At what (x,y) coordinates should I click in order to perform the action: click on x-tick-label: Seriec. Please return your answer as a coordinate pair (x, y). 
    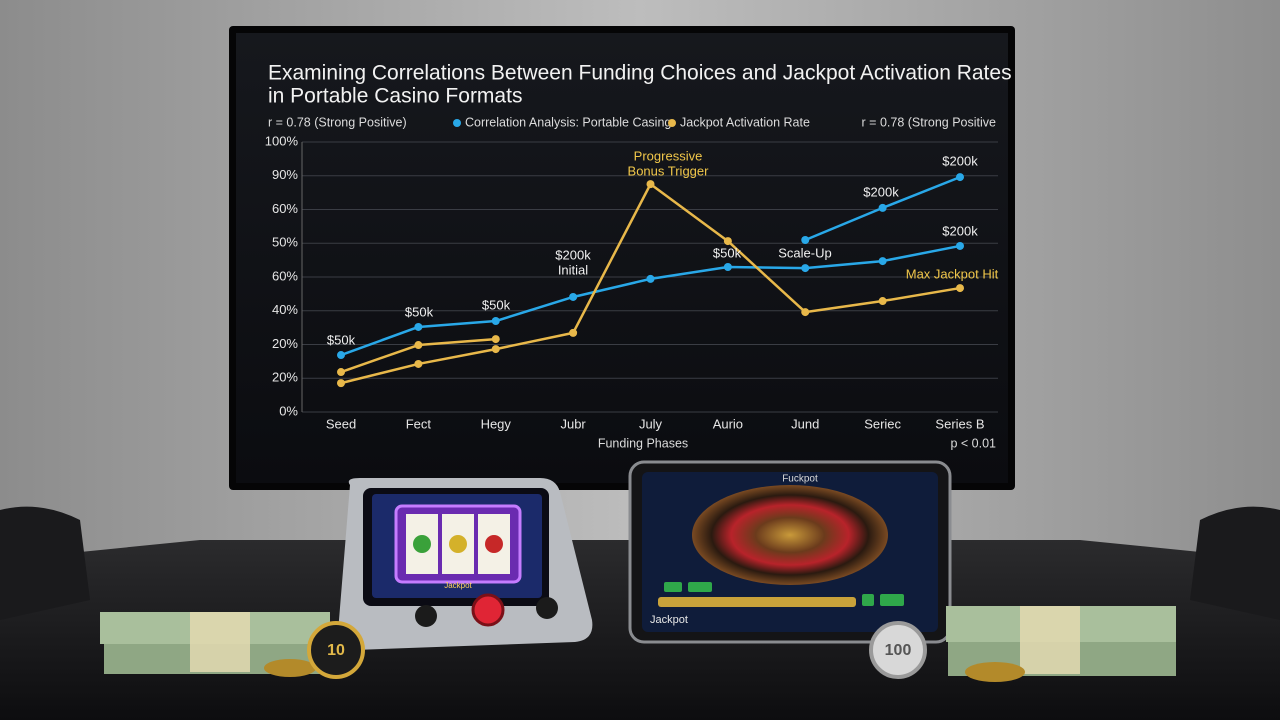
    Looking at the image, I should click on (882, 423).